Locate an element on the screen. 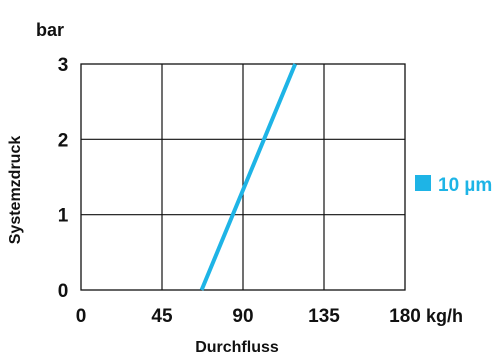 The image size is (504, 354). x-tick-label: 180 is located at coordinates (405, 316).